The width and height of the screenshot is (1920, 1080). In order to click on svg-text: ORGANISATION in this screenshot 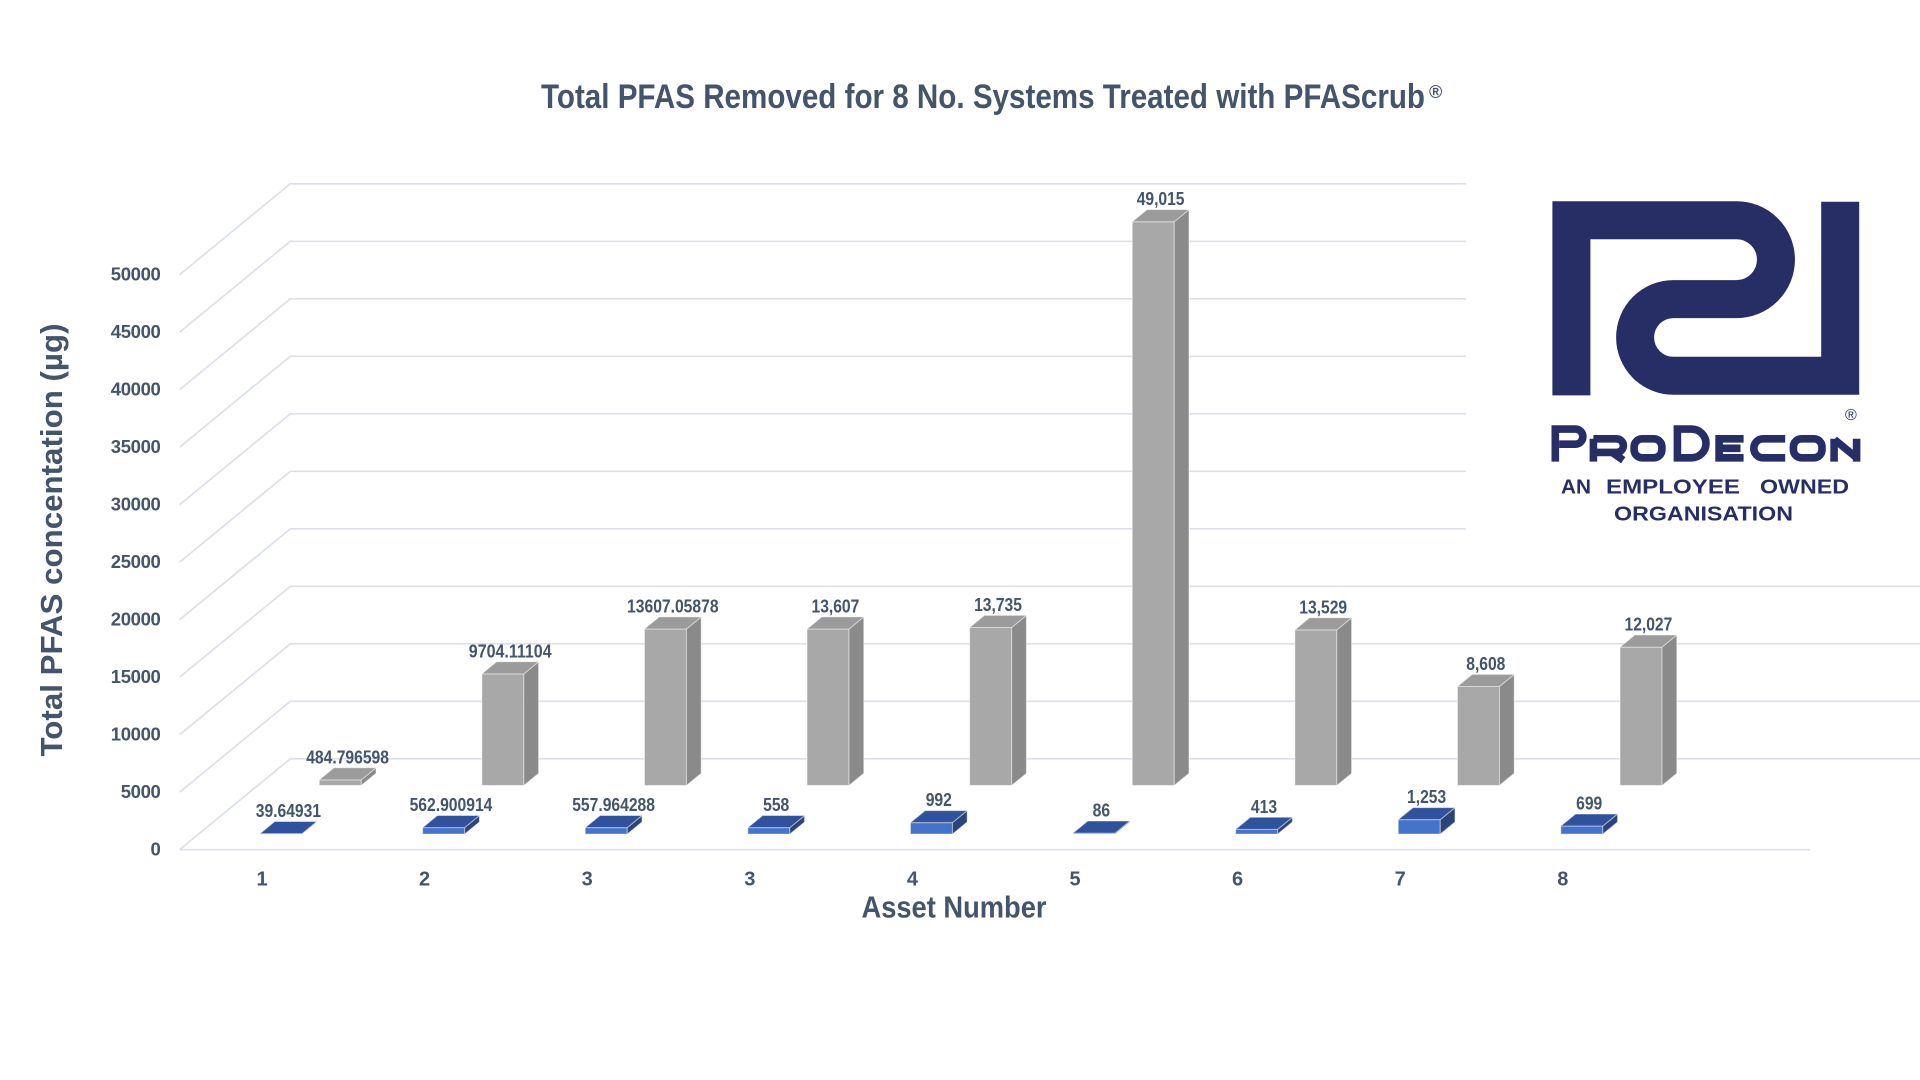, I will do `click(1703, 514)`.